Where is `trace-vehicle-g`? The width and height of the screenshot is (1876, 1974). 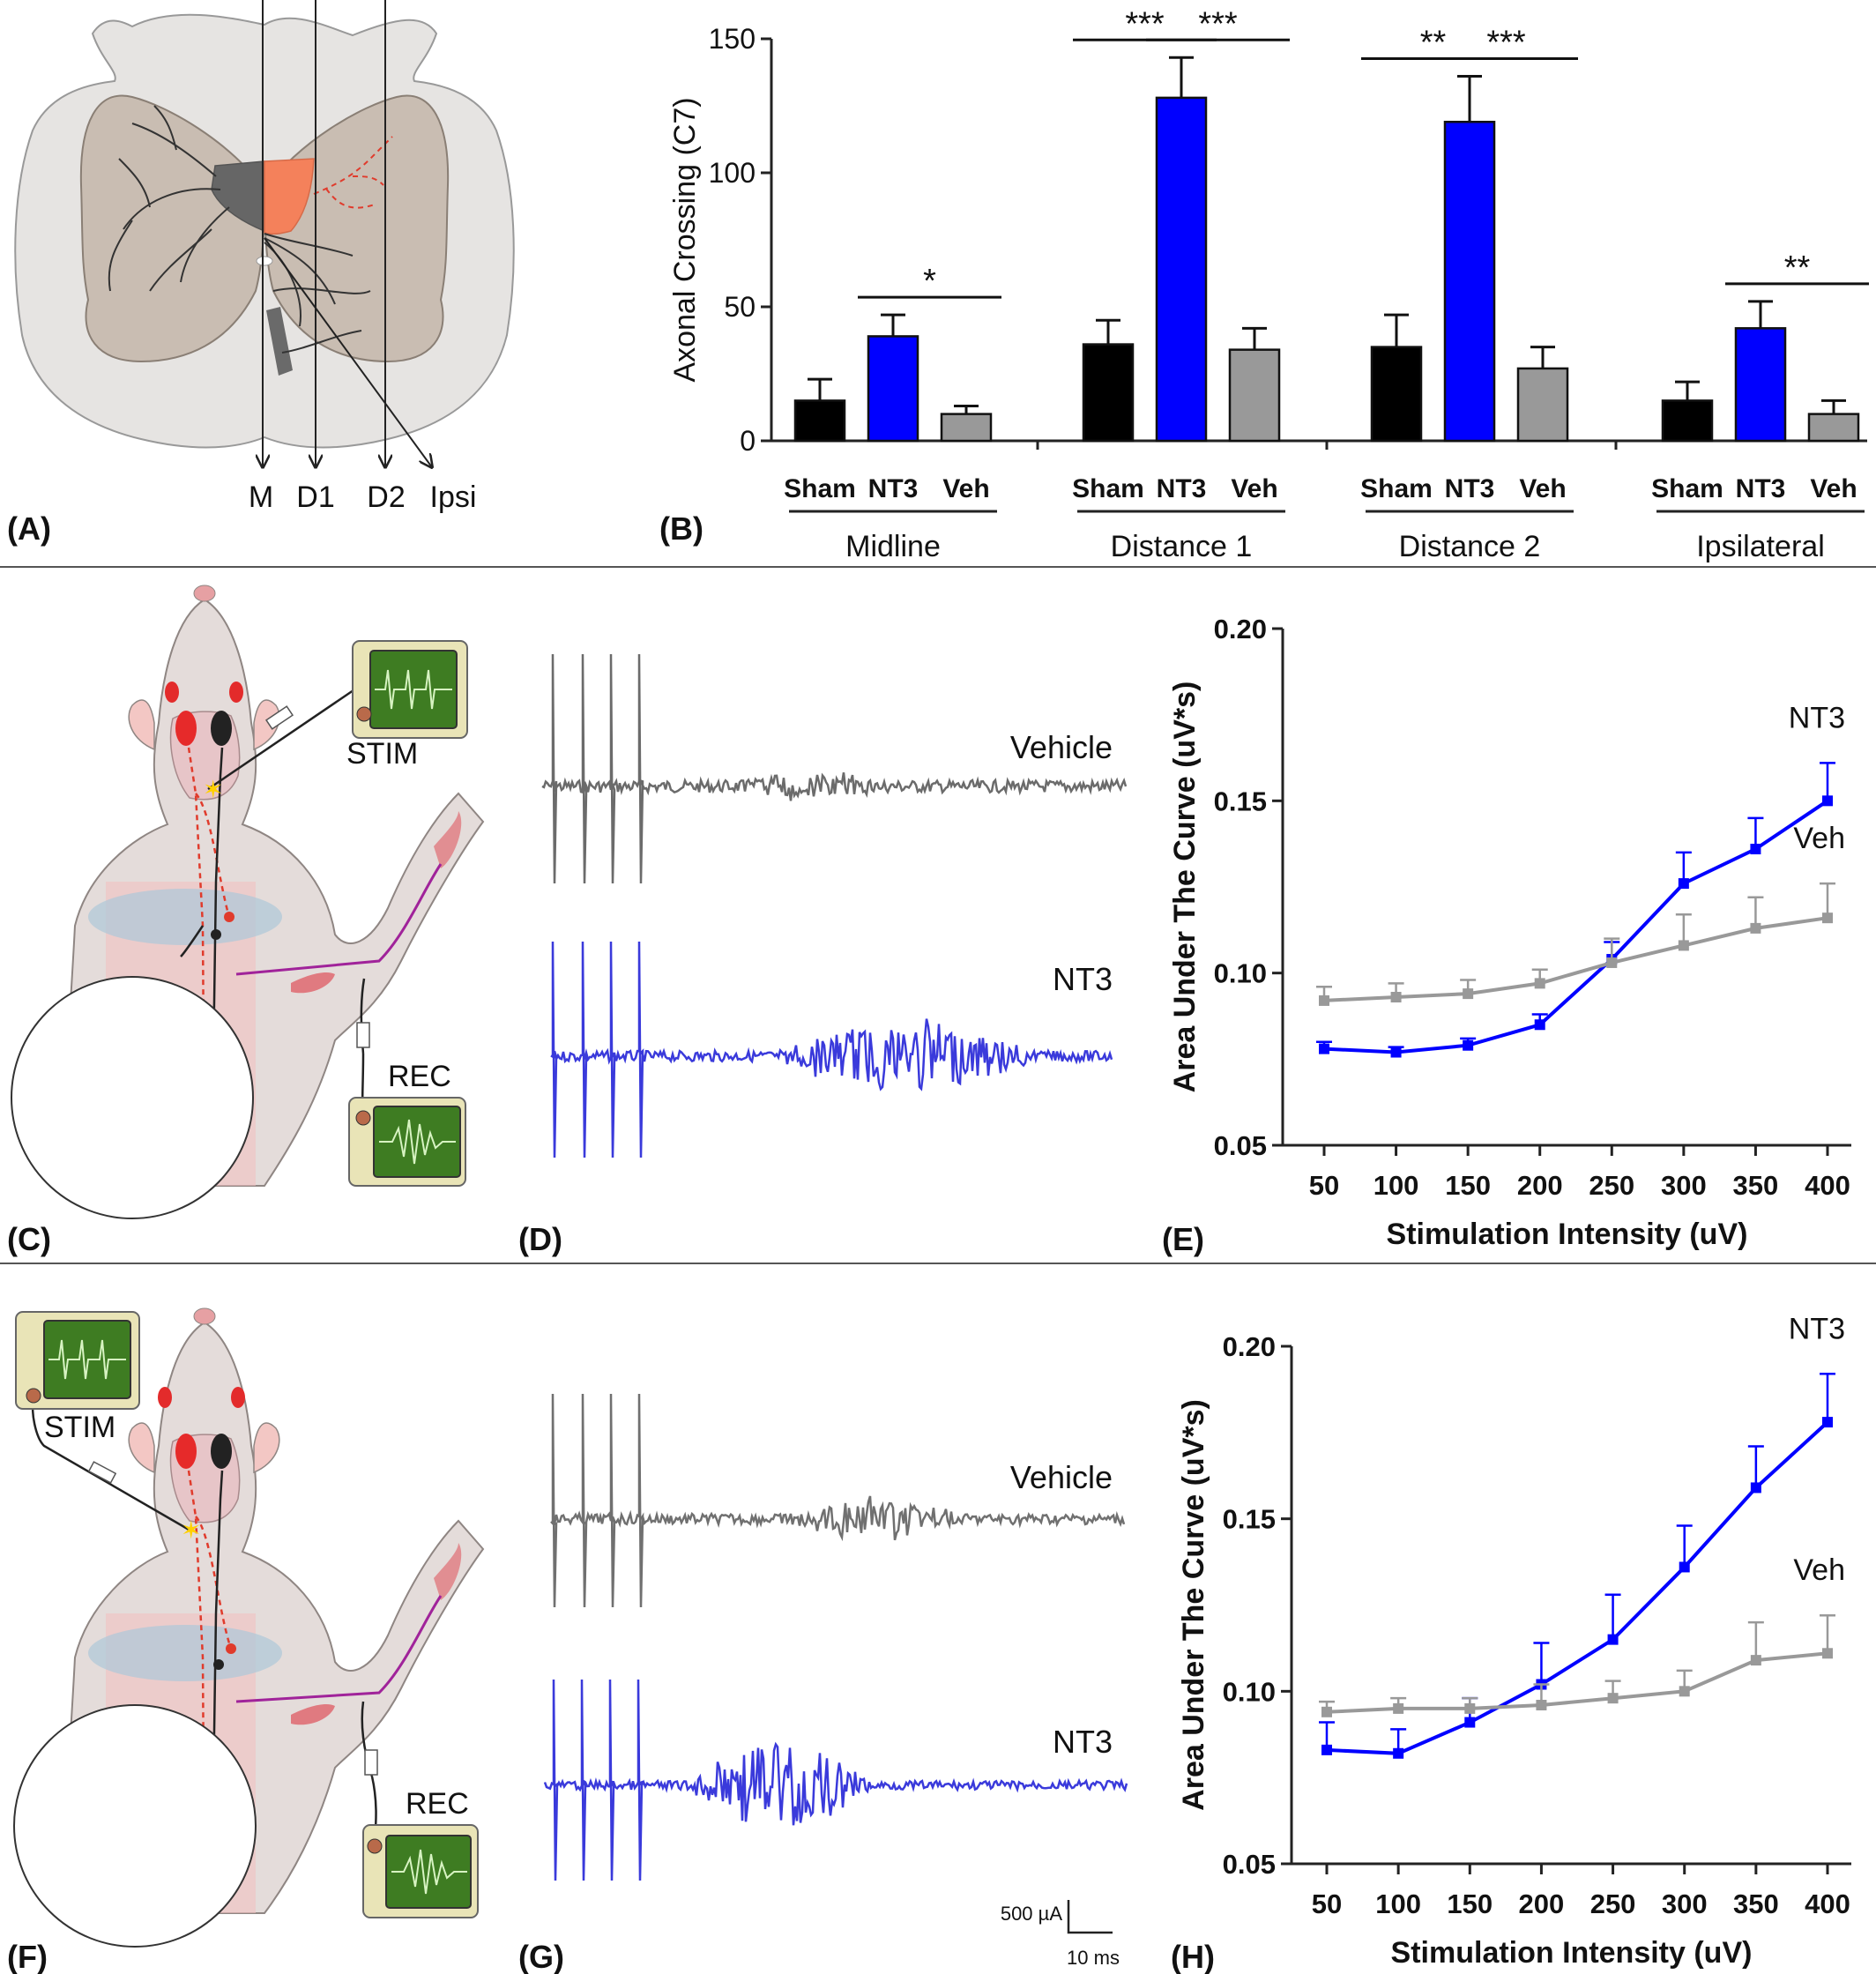 trace-vehicle-g is located at coordinates (838, 1500).